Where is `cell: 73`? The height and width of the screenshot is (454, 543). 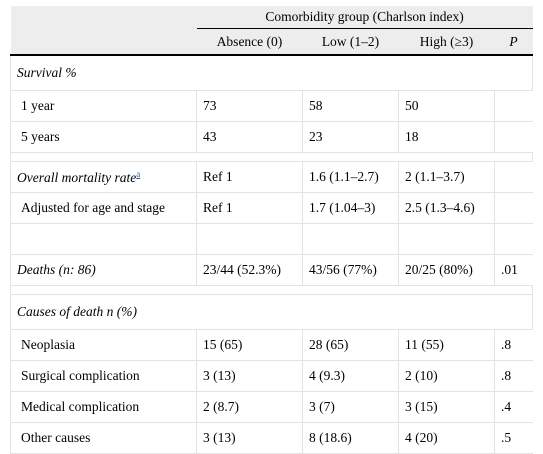 cell: 73 is located at coordinates (249, 106).